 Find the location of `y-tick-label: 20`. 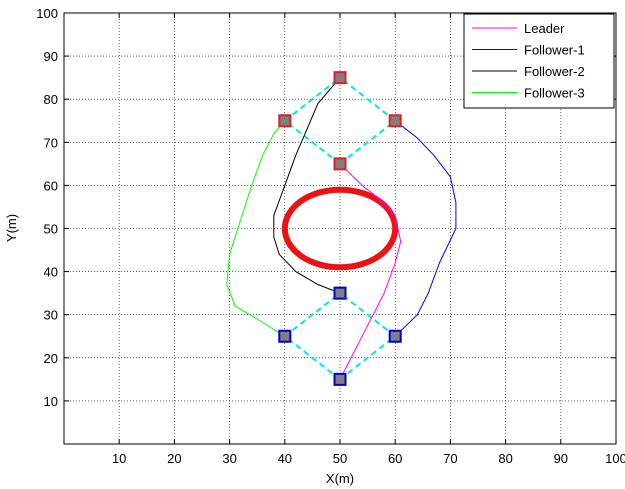

y-tick-label: 20 is located at coordinates (51, 358).